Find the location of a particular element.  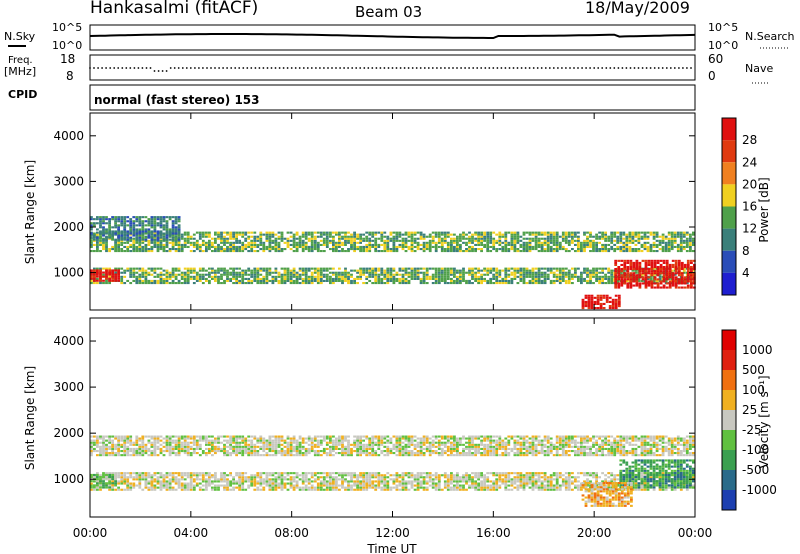

velocity-cells is located at coordinates (392, 471).